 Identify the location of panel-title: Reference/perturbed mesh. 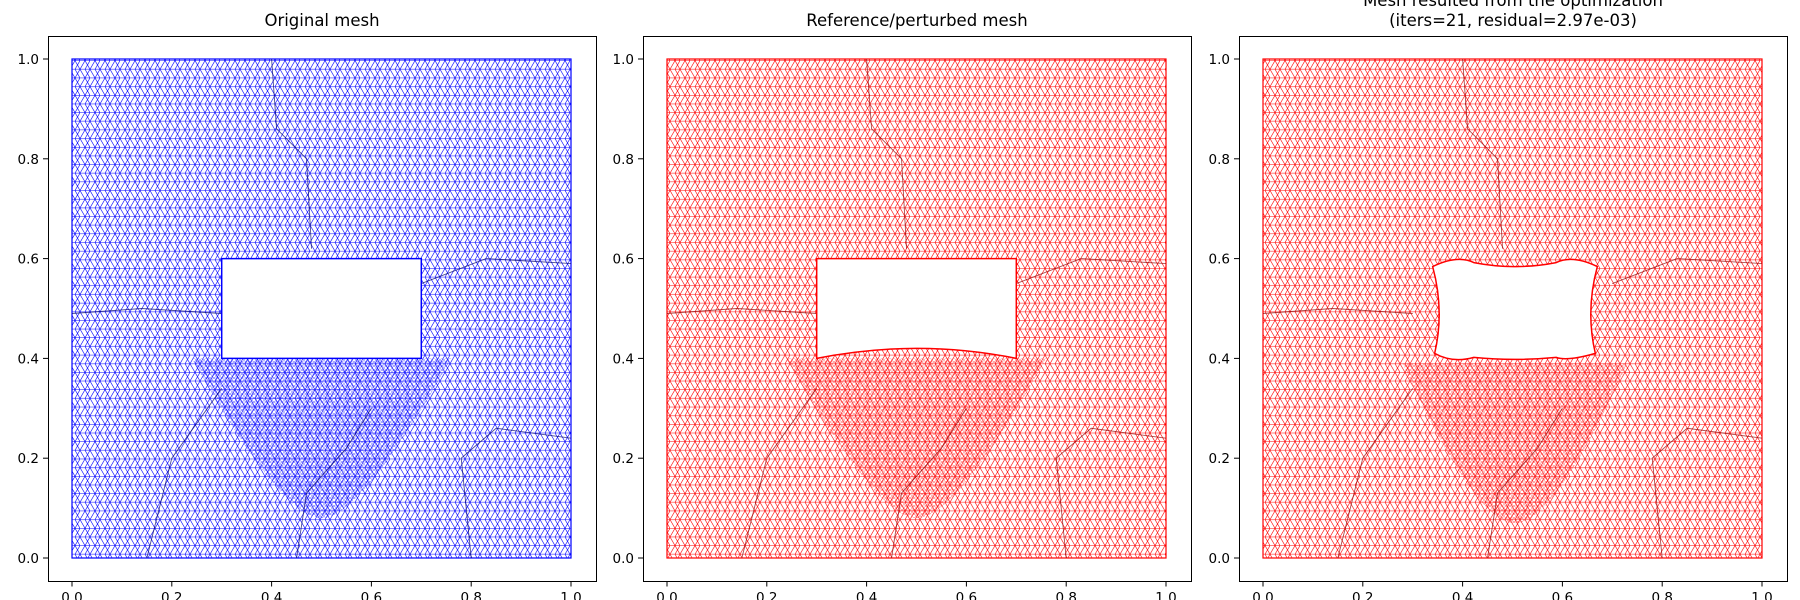
(916, 20).